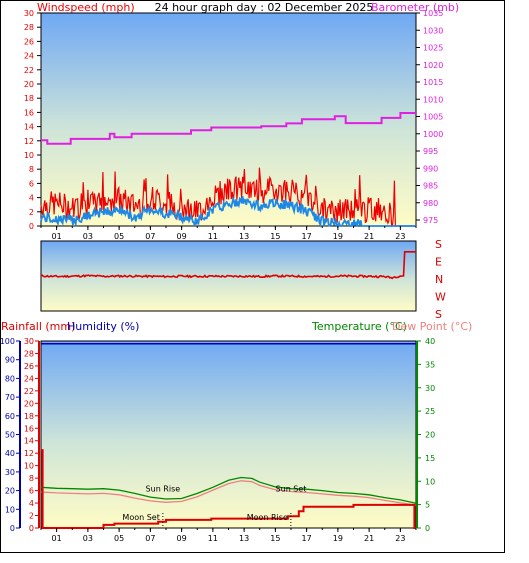 The height and width of the screenshot is (563, 529). What do you see at coordinates (57, 538) in the screenshot?
I see `thr-x-tick-label: 01` at bounding box center [57, 538].